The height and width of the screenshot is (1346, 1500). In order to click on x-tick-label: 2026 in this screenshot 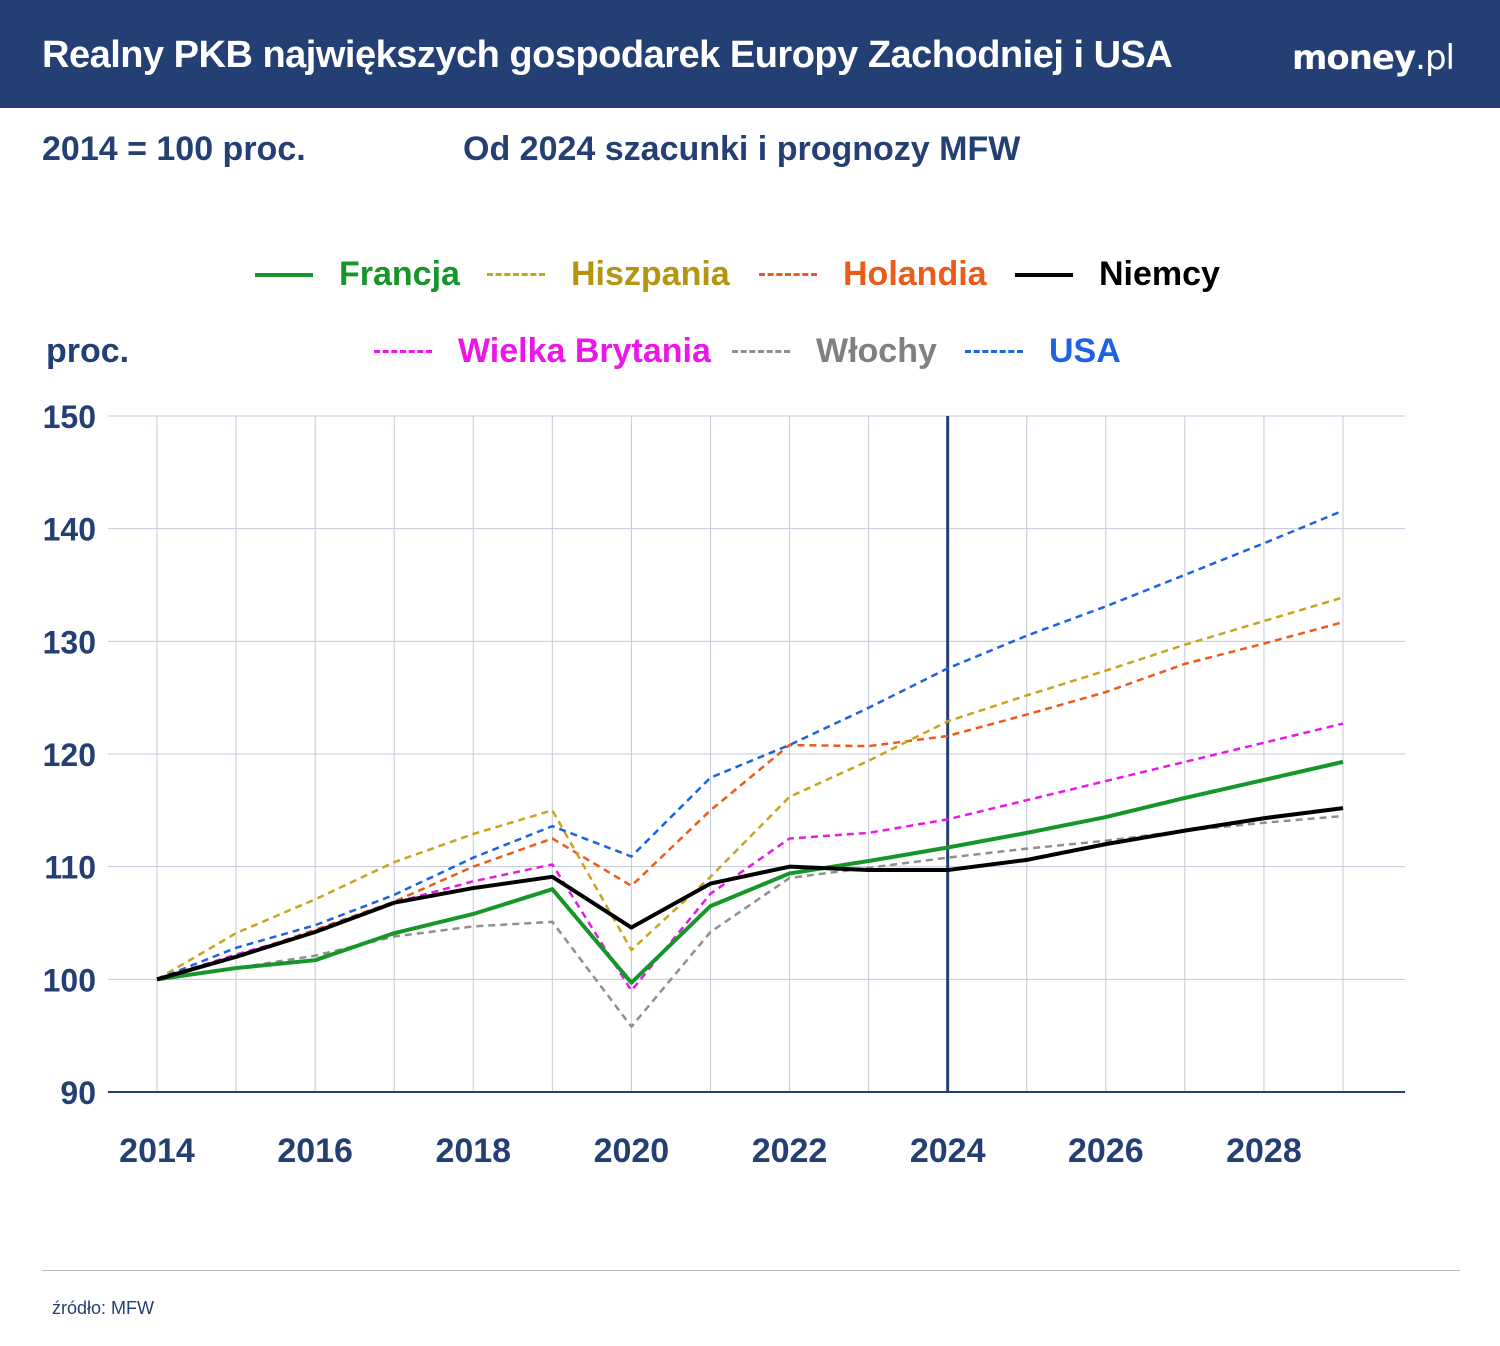, I will do `click(1106, 1151)`.